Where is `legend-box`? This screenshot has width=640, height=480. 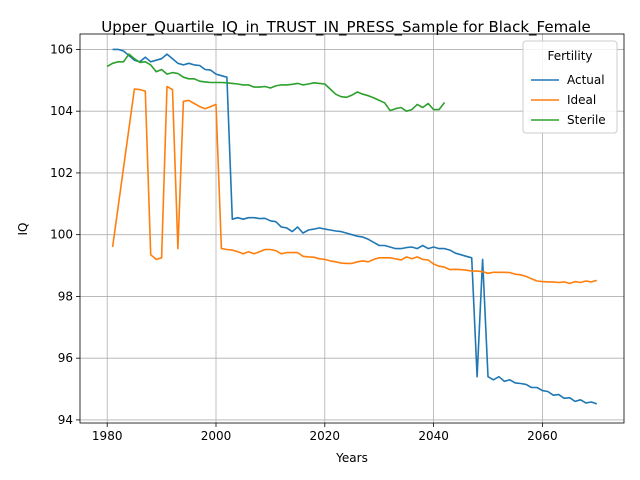
legend-box is located at coordinates (570, 87).